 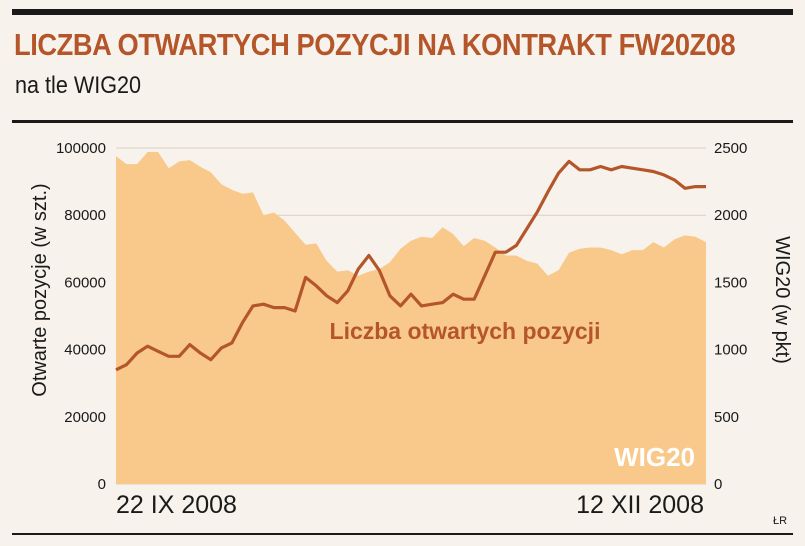 What do you see at coordinates (402, 12) in the screenshot?
I see `top-rule` at bounding box center [402, 12].